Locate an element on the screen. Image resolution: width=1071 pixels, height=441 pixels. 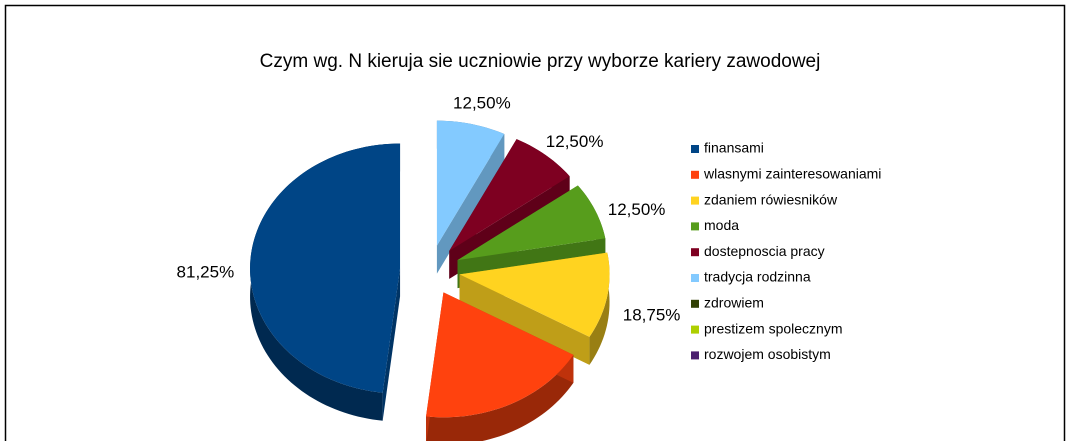
legend-label: prestizem spolecznym is located at coordinates (773, 328).